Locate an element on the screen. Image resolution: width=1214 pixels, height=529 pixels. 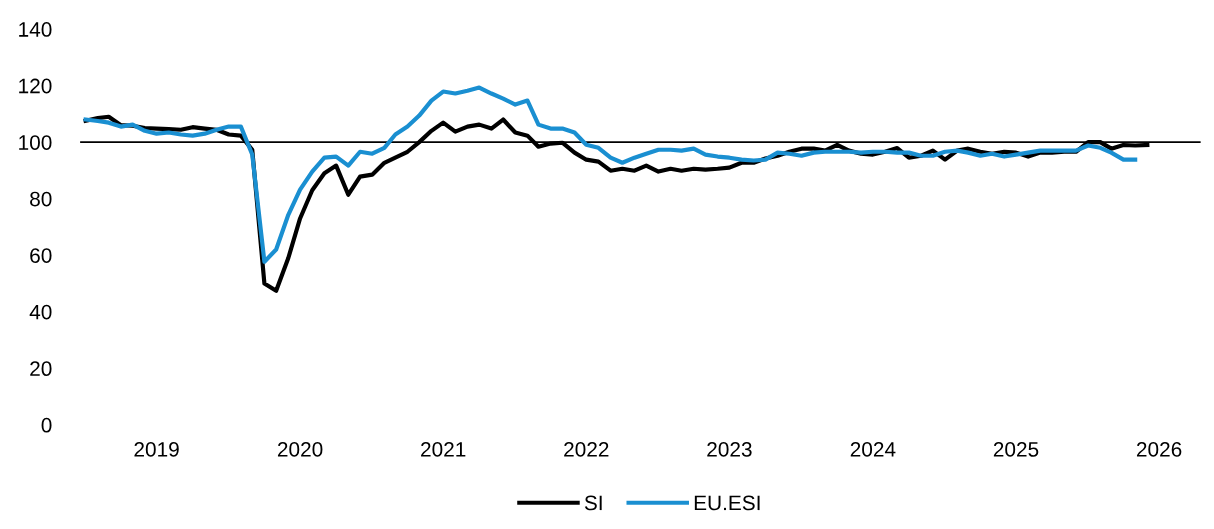
y-tick-label: 140 is located at coordinates (35, 29).